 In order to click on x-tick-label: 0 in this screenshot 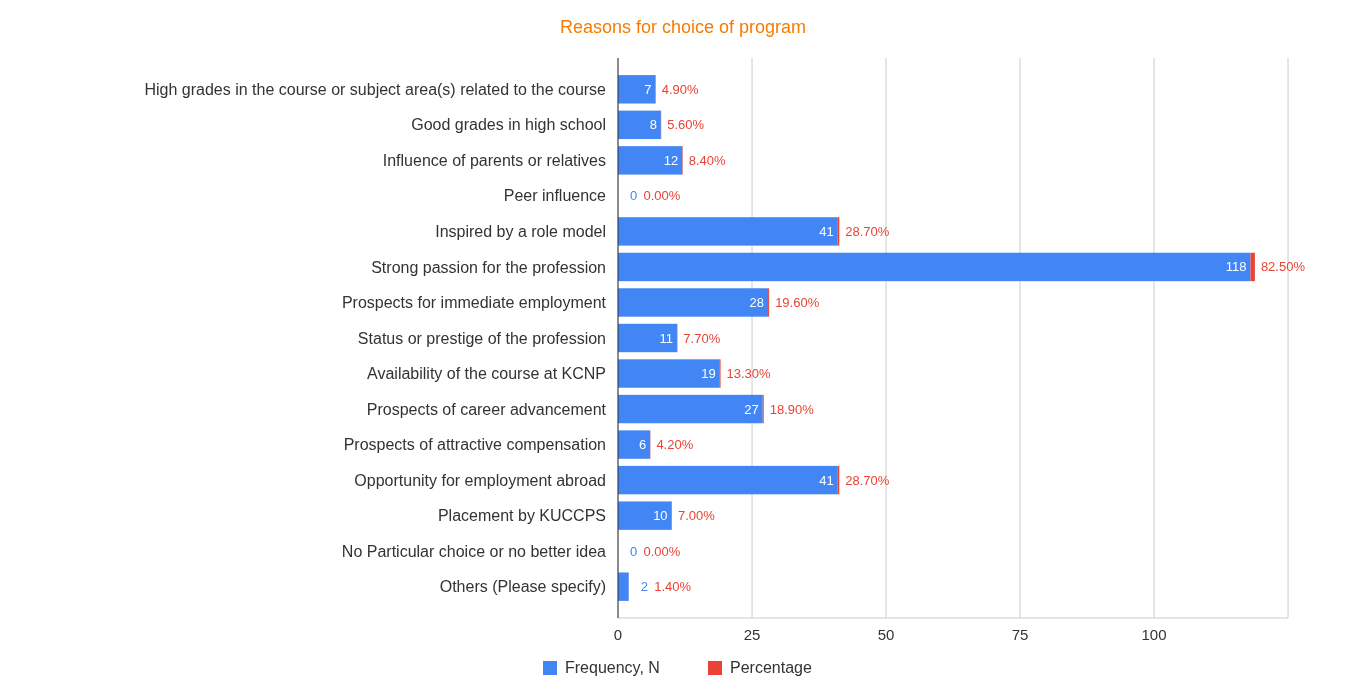, I will do `click(618, 634)`.